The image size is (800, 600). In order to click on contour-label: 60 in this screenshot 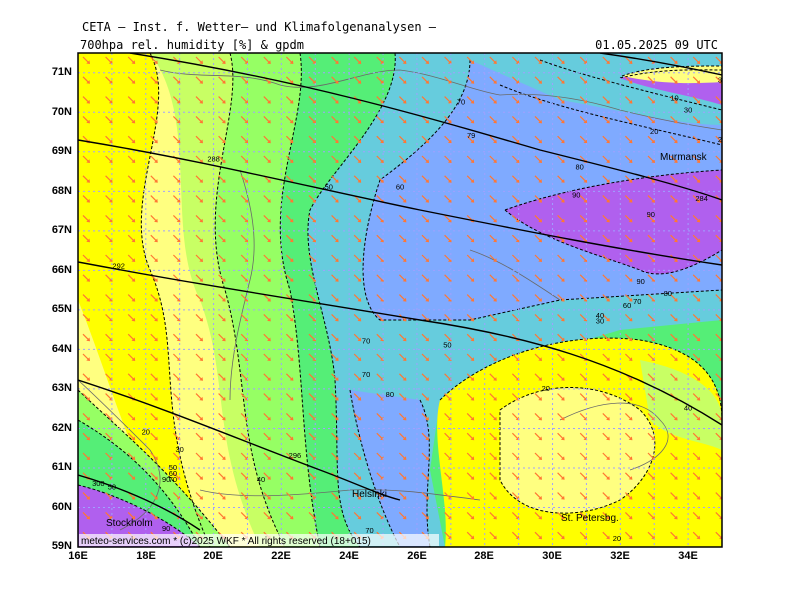, I will do `click(400, 186)`.